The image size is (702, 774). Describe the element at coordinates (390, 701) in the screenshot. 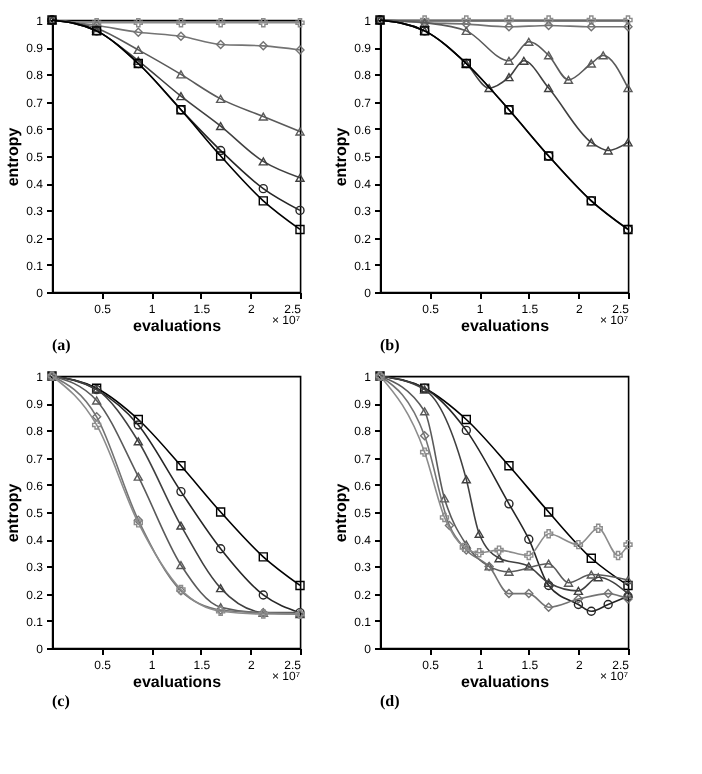

I see `text: (d)` at that location.